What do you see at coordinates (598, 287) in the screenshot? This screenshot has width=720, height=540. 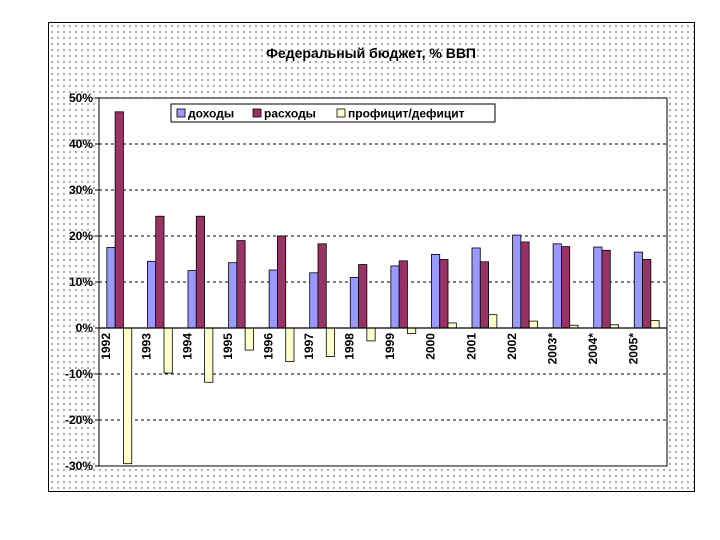 I see `bar-доходы-2004` at bounding box center [598, 287].